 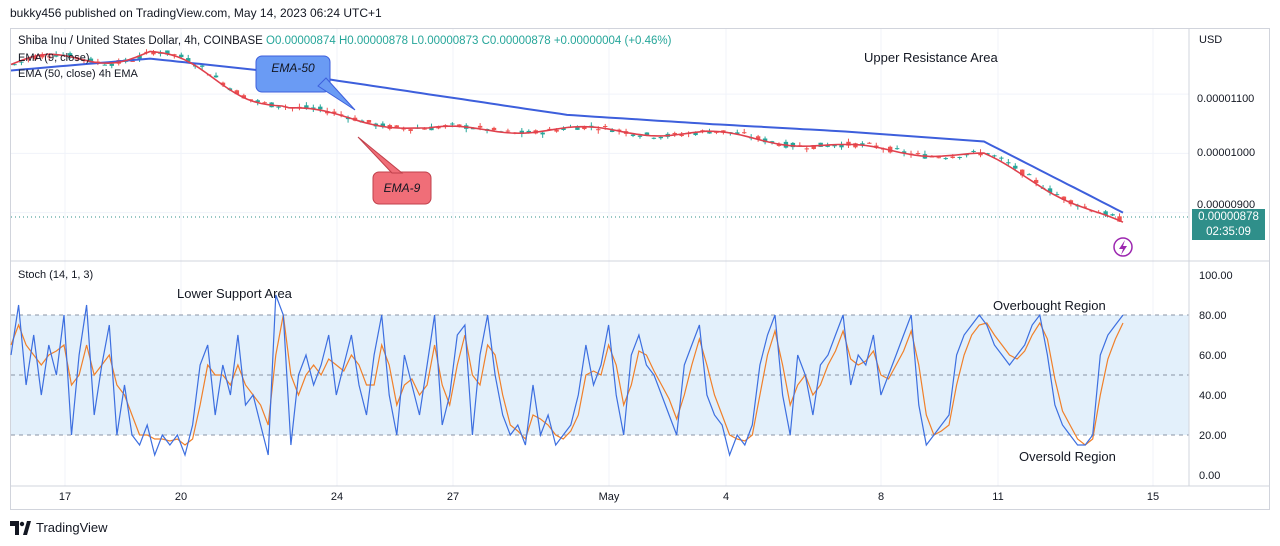 I want to click on ema50-legend: EMA (50, close) 4h EMA, so click(x=78, y=74).